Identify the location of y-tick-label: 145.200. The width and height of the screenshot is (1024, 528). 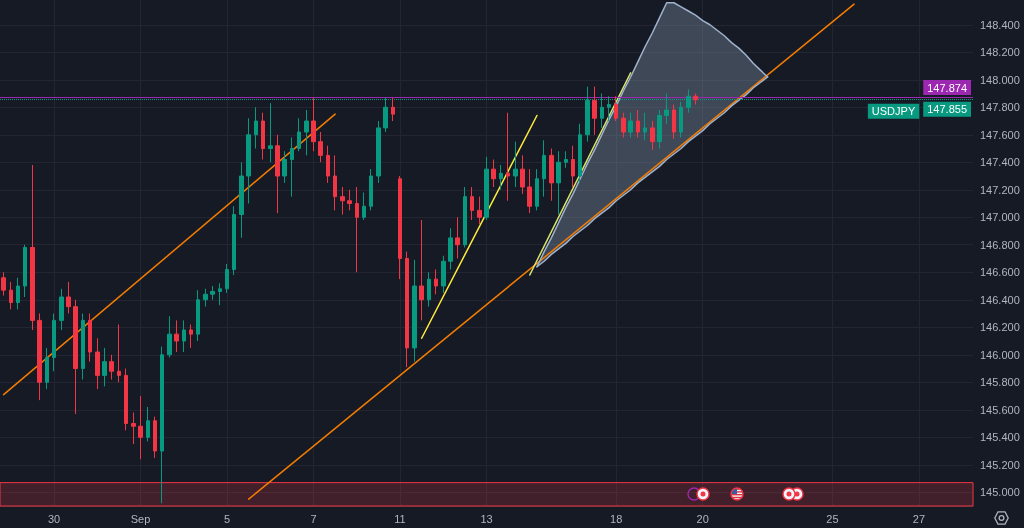
(1000, 464).